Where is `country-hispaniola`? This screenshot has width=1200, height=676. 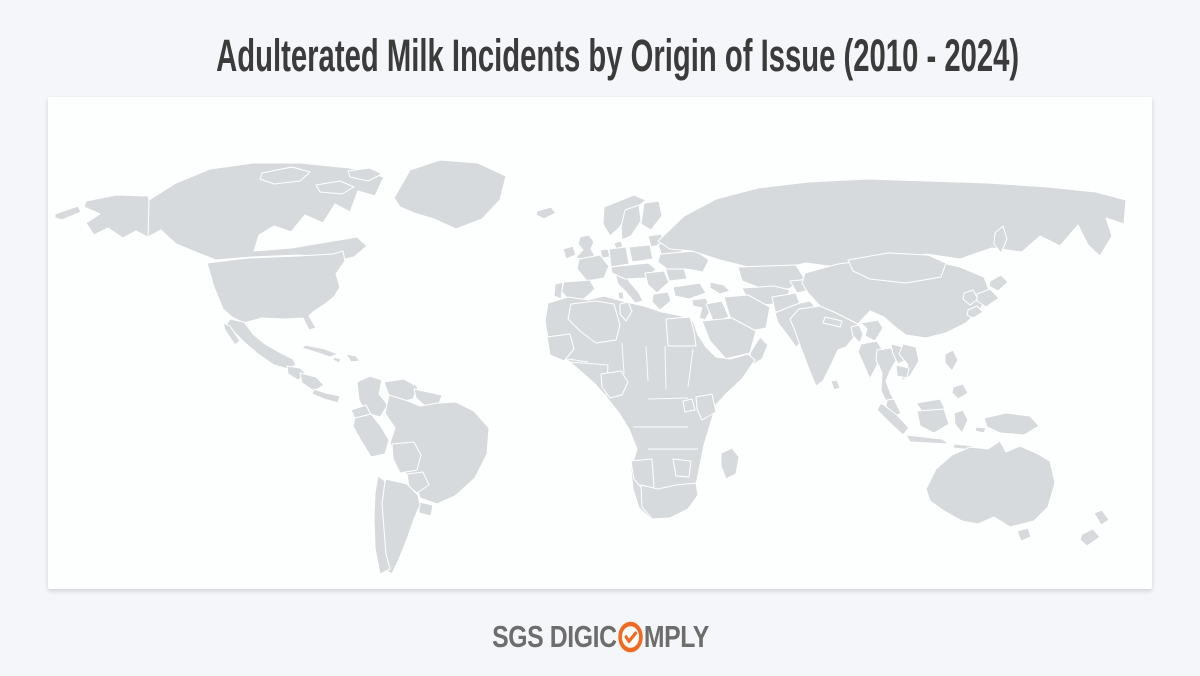 country-hispaniola is located at coordinates (353, 358).